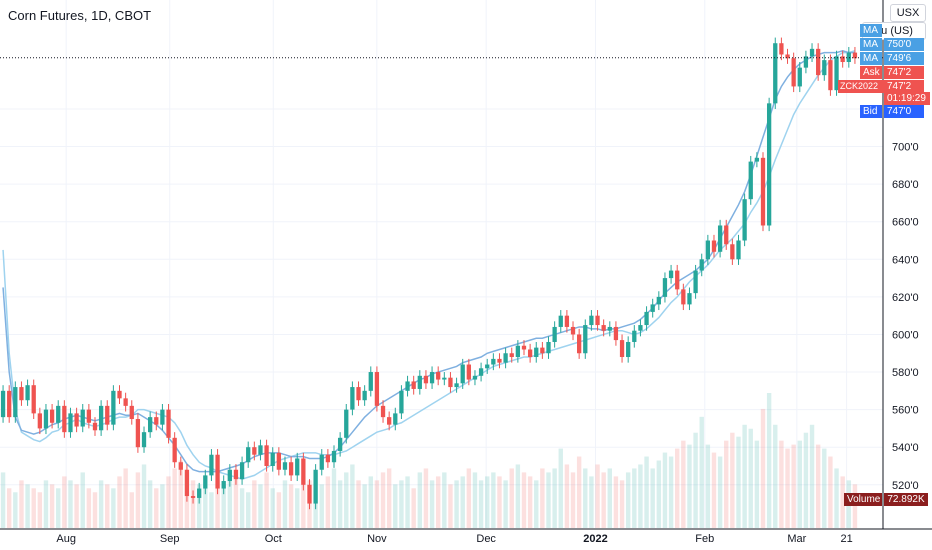  I want to click on ma-tag-label-1: MA, so click(871, 30).